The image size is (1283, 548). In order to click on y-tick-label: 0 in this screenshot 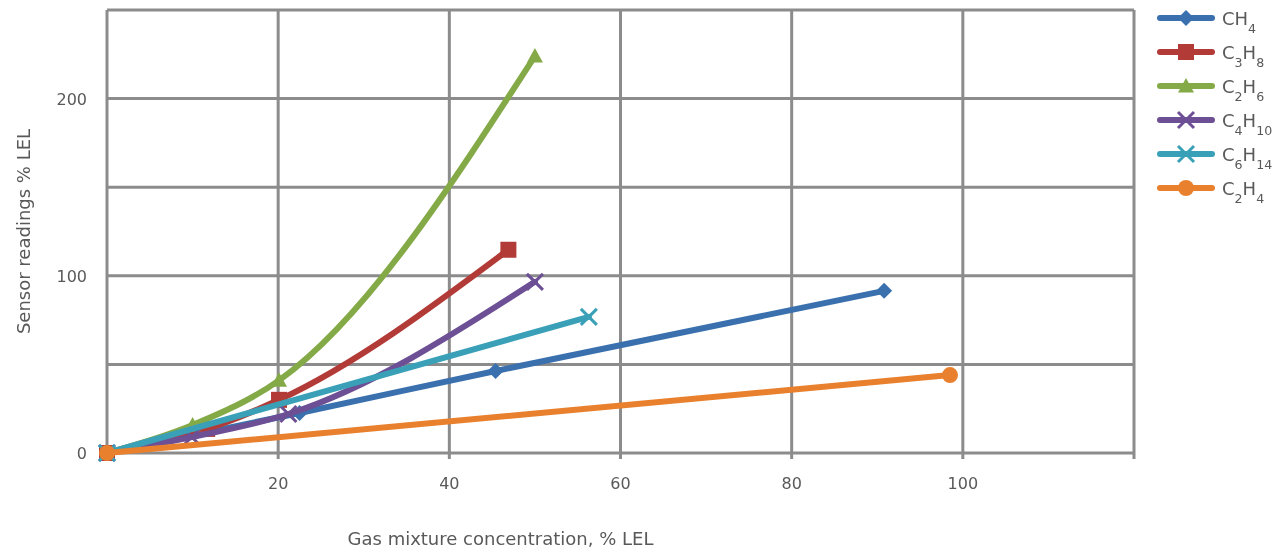, I will do `click(81, 453)`.